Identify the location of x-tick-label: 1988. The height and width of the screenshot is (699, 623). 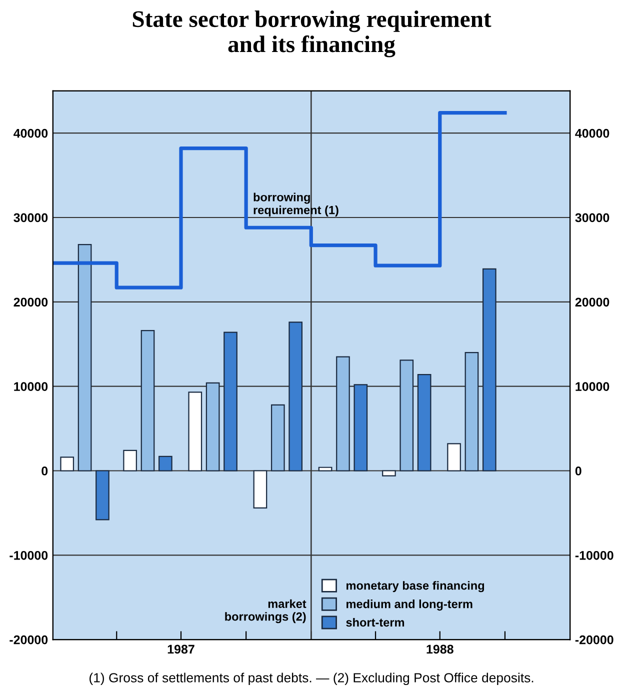
(440, 649).